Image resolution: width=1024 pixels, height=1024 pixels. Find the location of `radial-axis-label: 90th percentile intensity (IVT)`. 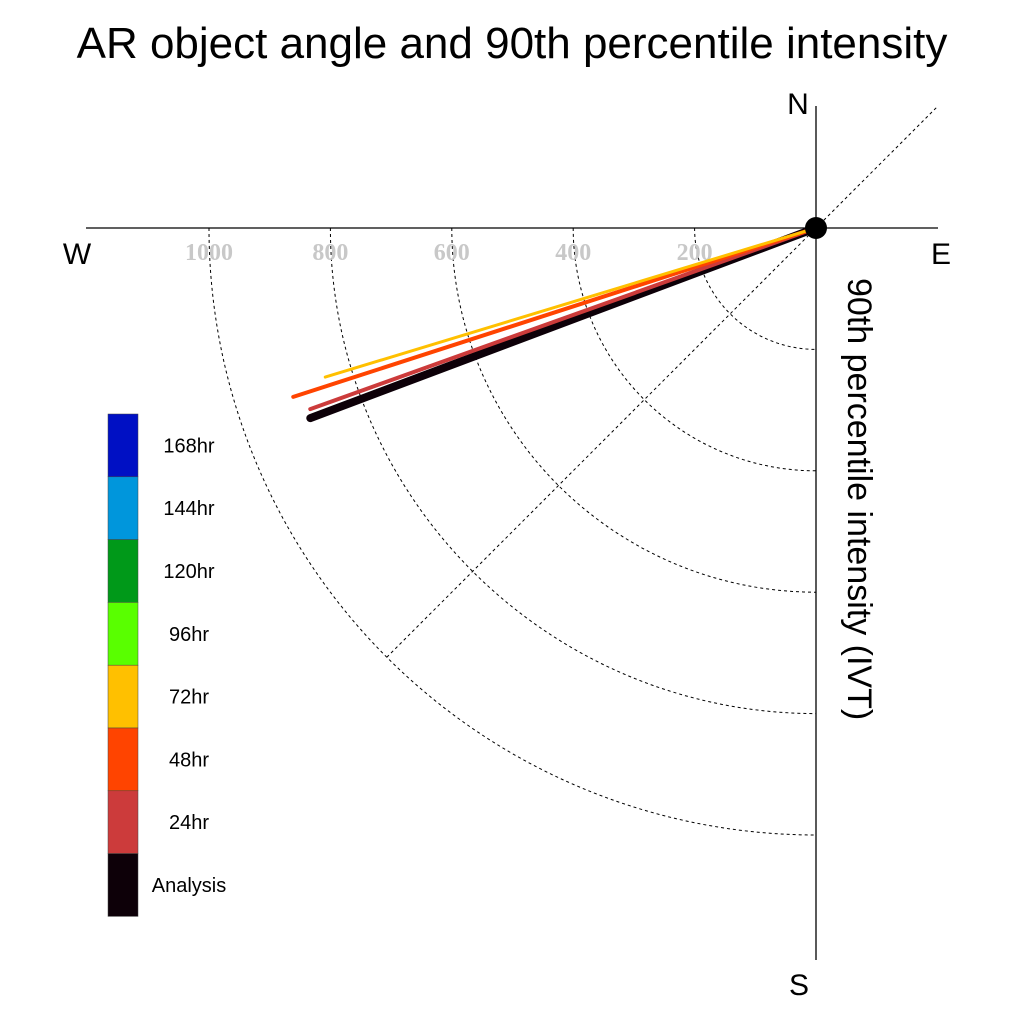

radial-axis-label: 90th percentile intensity (IVT) is located at coordinates (859, 499).